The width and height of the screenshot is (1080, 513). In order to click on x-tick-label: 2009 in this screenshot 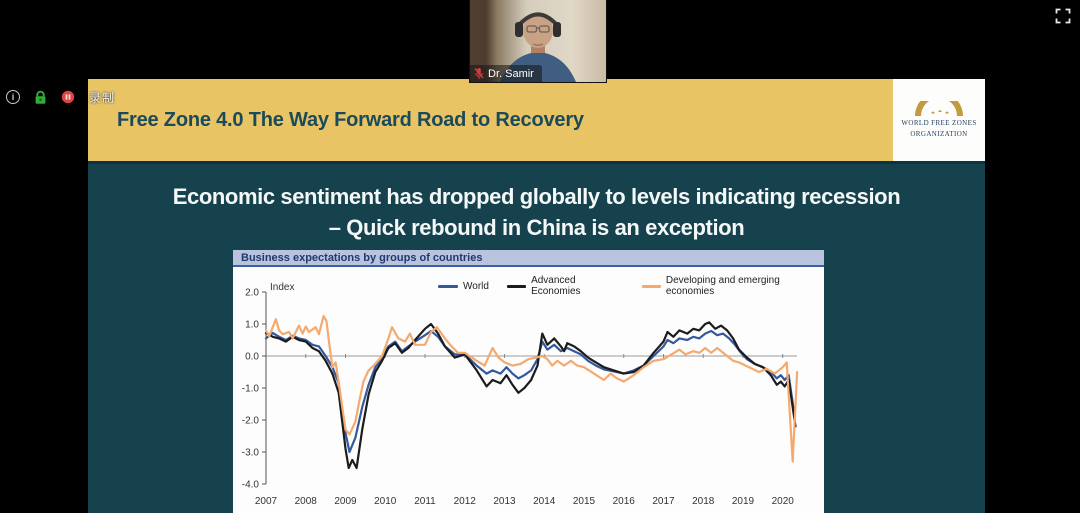, I will do `click(345, 501)`.